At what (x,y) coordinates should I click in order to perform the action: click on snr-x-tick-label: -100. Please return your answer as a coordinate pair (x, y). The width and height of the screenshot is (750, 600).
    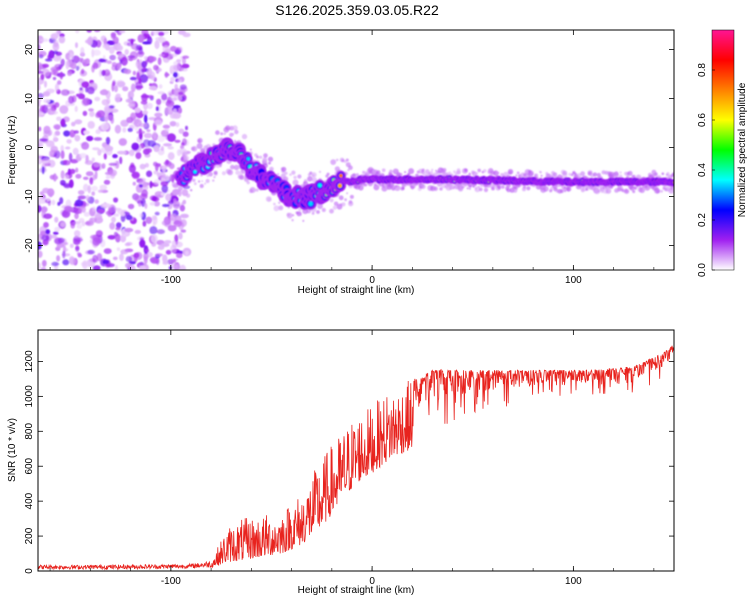
    Looking at the image, I should click on (171, 581).